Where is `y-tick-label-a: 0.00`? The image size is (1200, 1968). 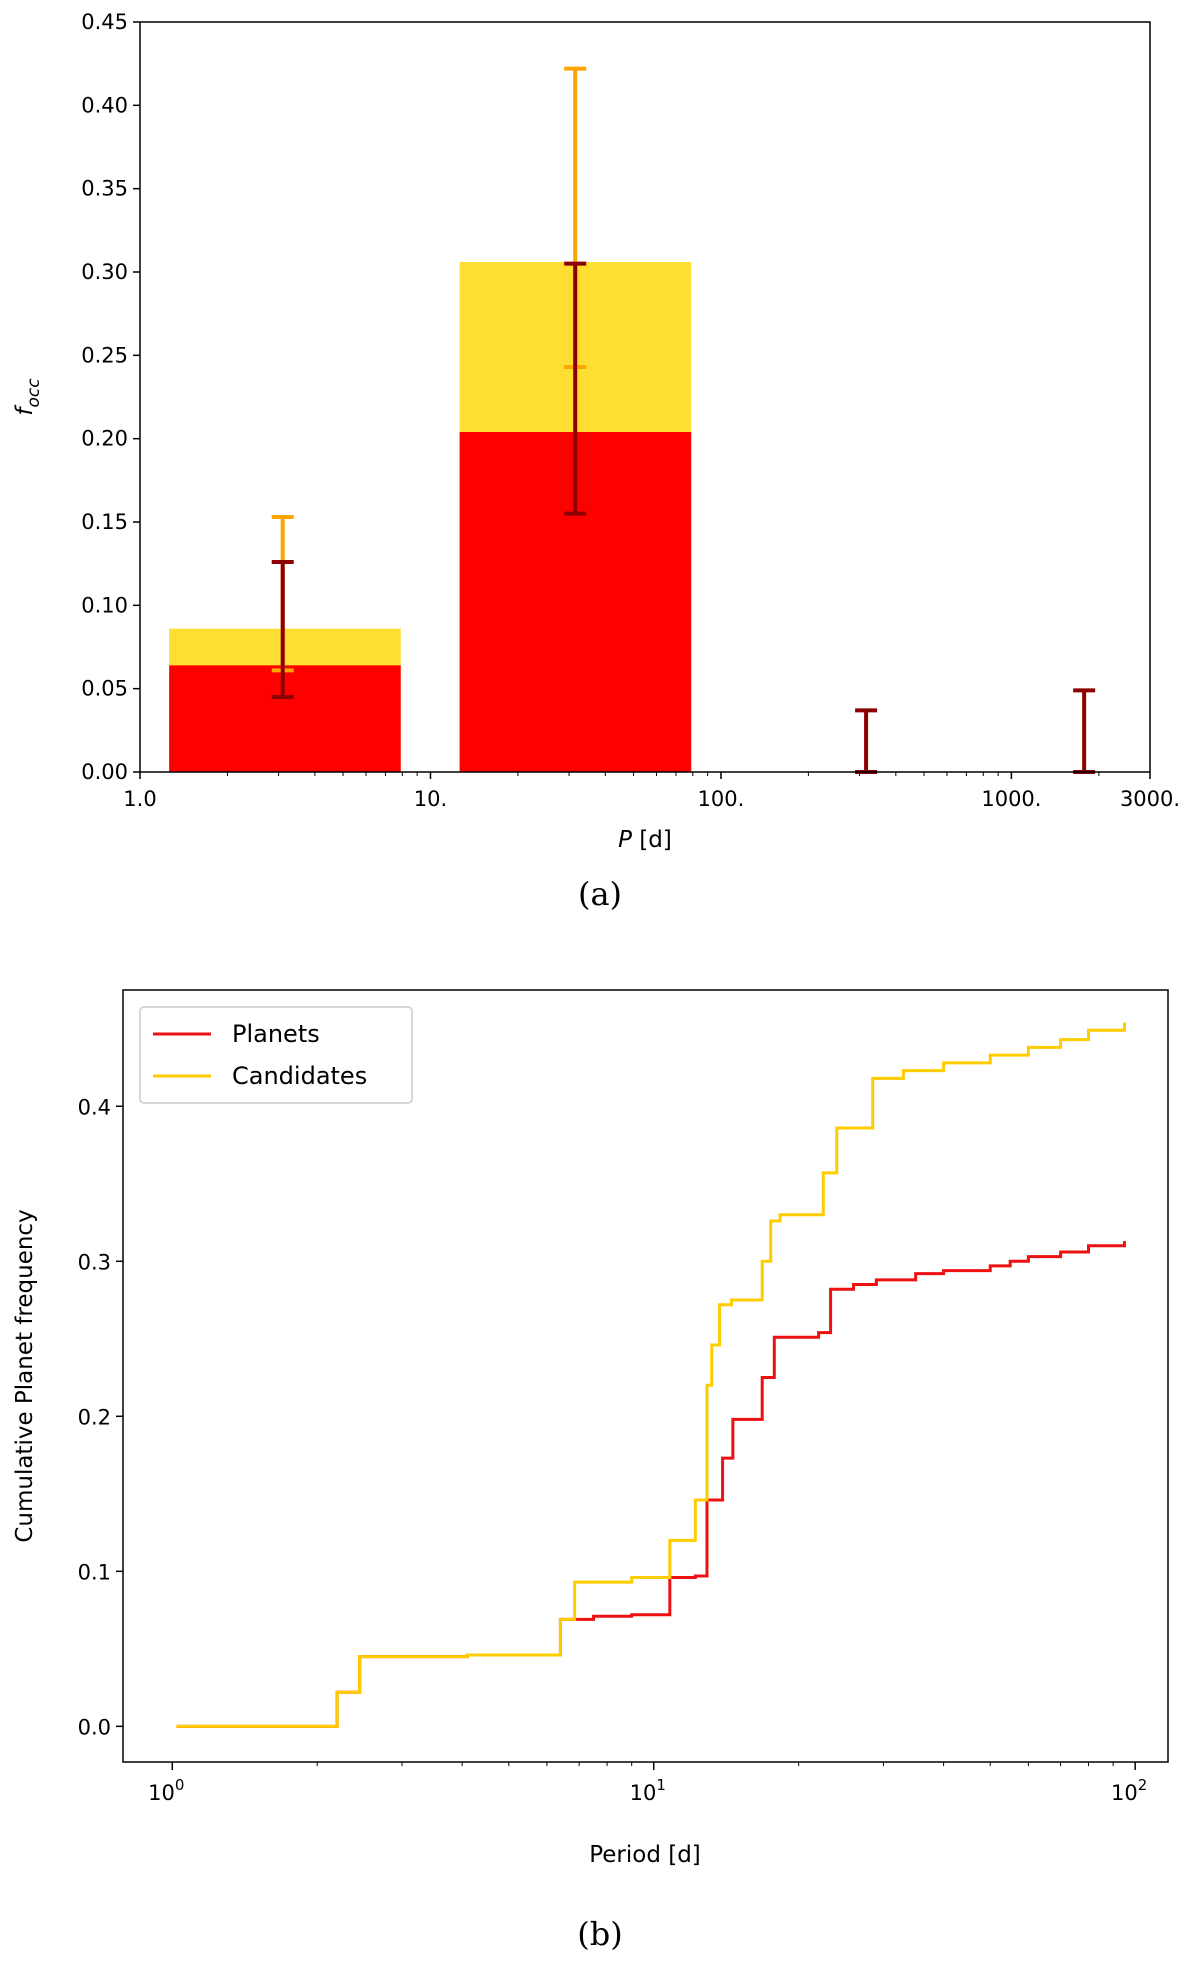
y-tick-label-a: 0.00 is located at coordinates (104, 772).